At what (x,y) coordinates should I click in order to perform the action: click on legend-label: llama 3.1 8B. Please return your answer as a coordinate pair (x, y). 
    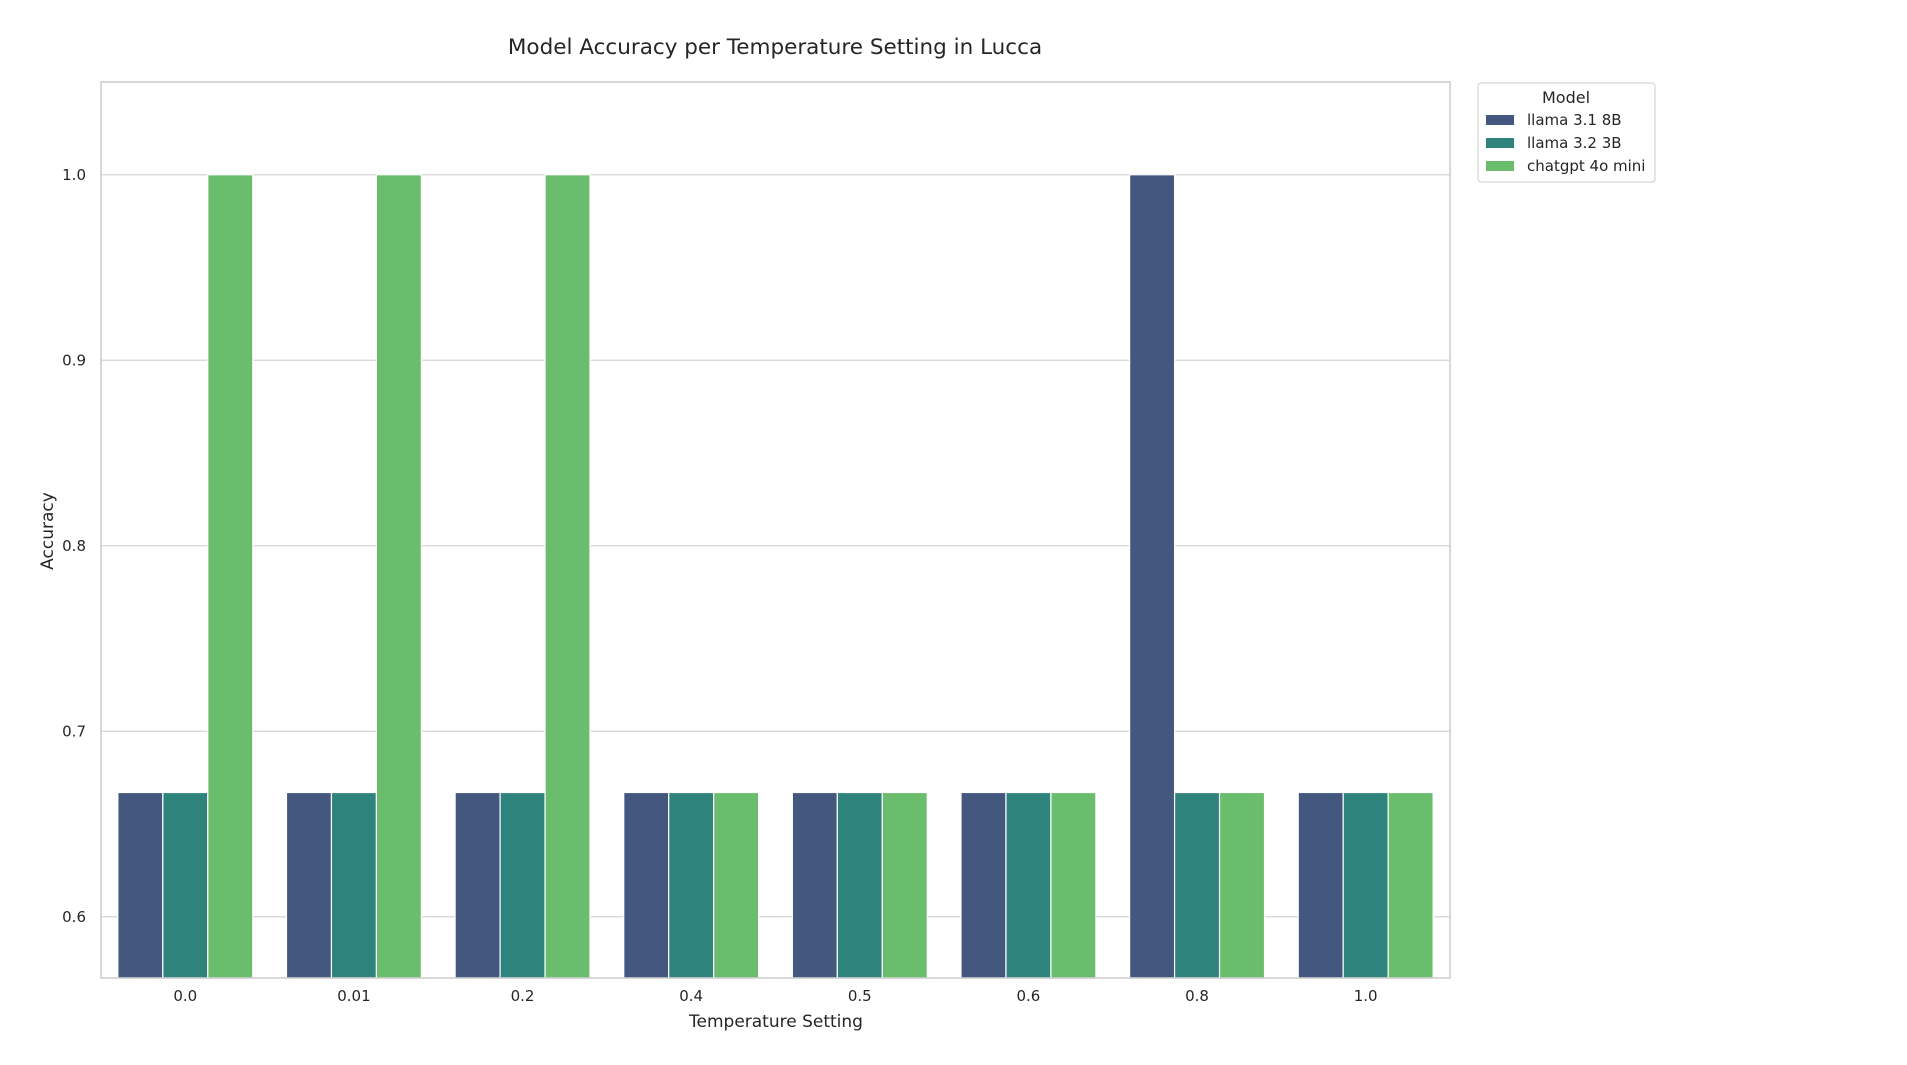
    Looking at the image, I should click on (1574, 120).